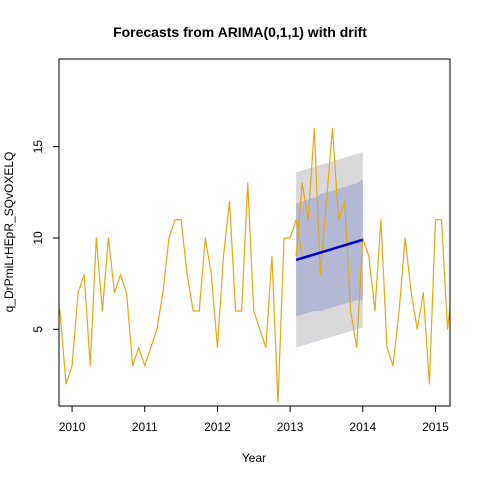  Describe the element at coordinates (38, 238) in the screenshot. I see `y-tick-label: 10` at that location.